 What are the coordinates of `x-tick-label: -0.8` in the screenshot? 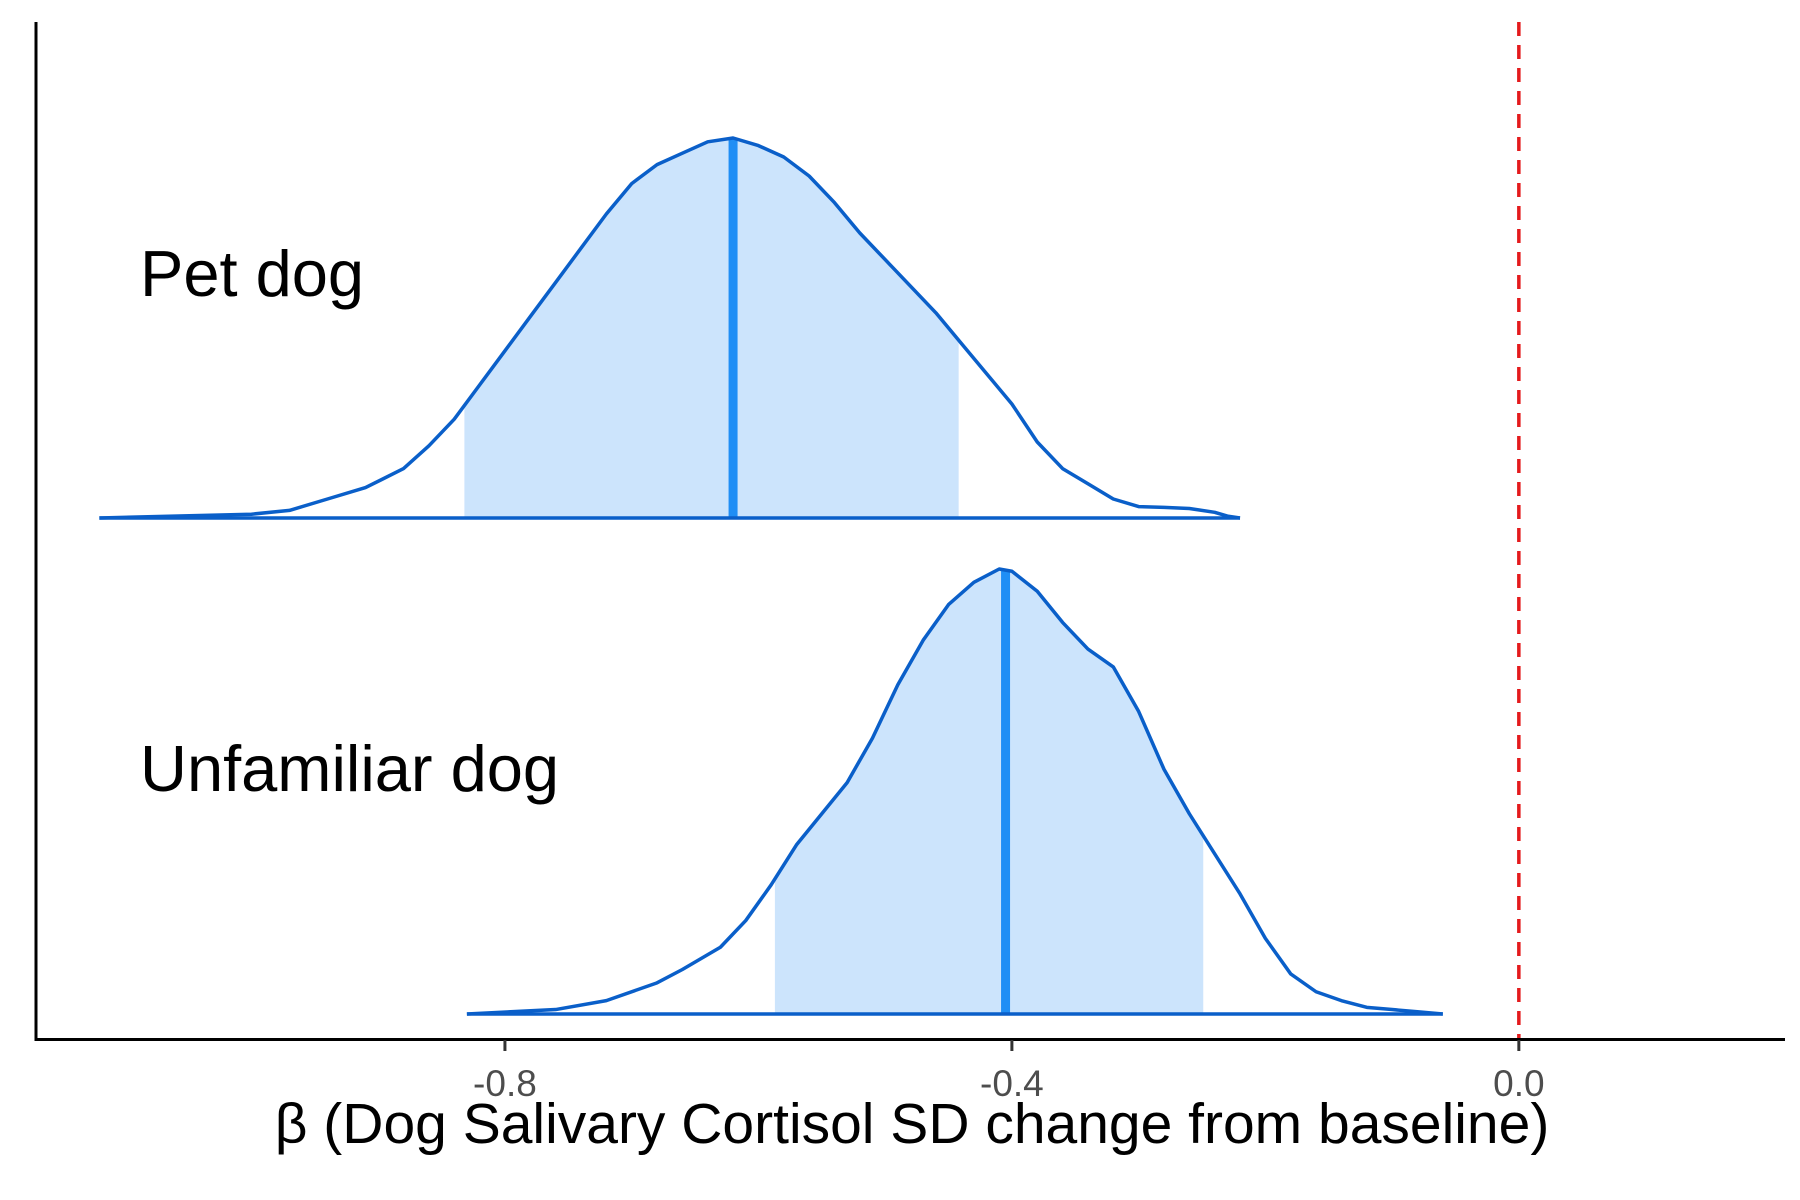 It's located at (505, 1083).